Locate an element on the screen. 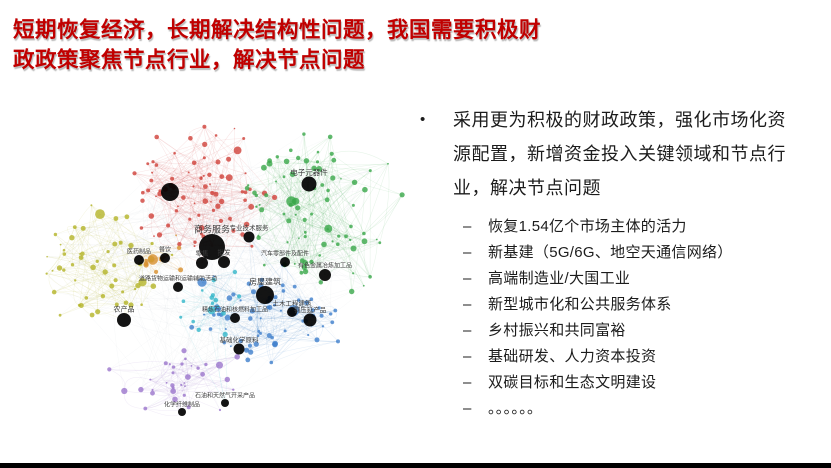 This screenshot has height=468, width=831. sub-bullet-item: – 新型城市化和公共服务体系 is located at coordinates (642, 305).